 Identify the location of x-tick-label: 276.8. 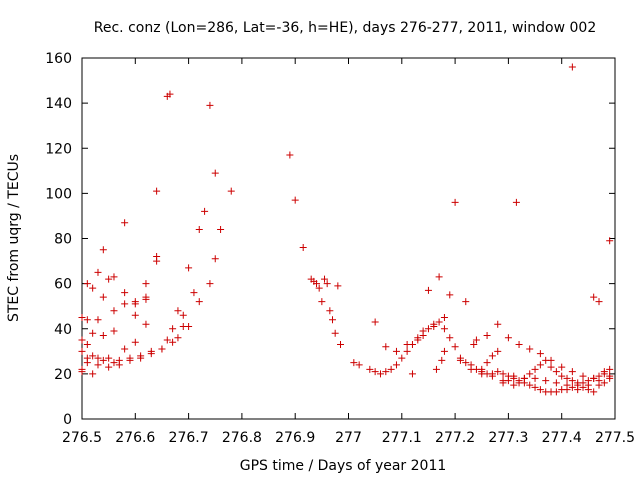
(242, 438).